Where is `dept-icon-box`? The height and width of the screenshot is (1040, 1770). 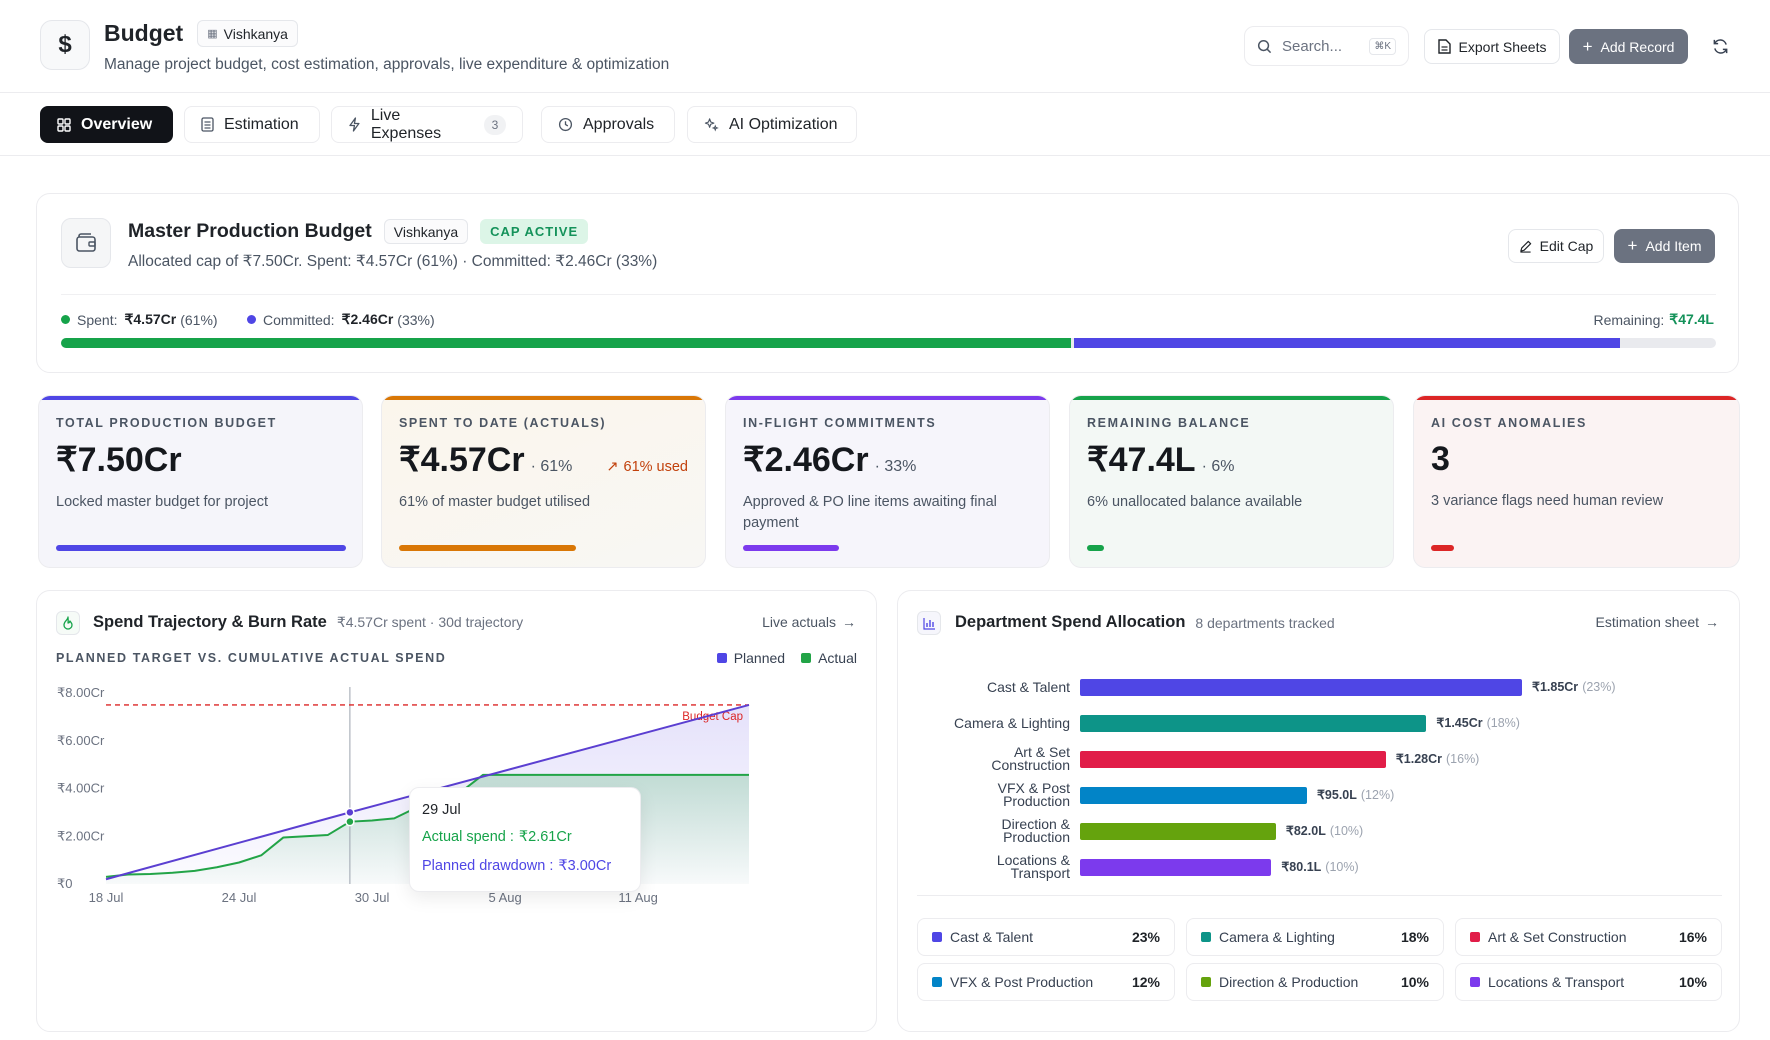 dept-icon-box is located at coordinates (929, 623).